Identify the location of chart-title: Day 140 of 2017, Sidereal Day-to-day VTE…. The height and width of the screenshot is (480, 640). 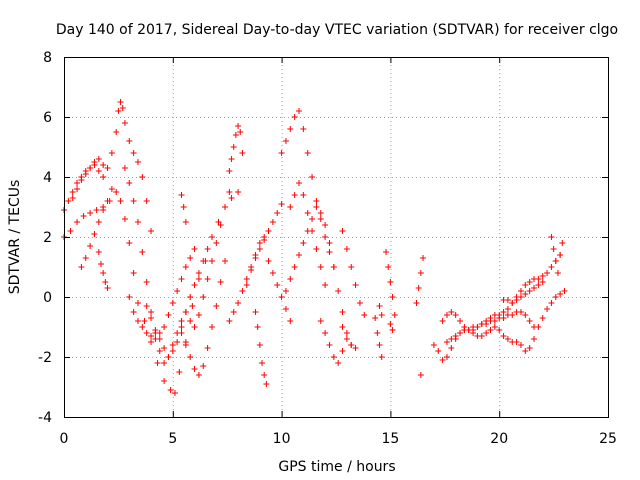
(337, 30).